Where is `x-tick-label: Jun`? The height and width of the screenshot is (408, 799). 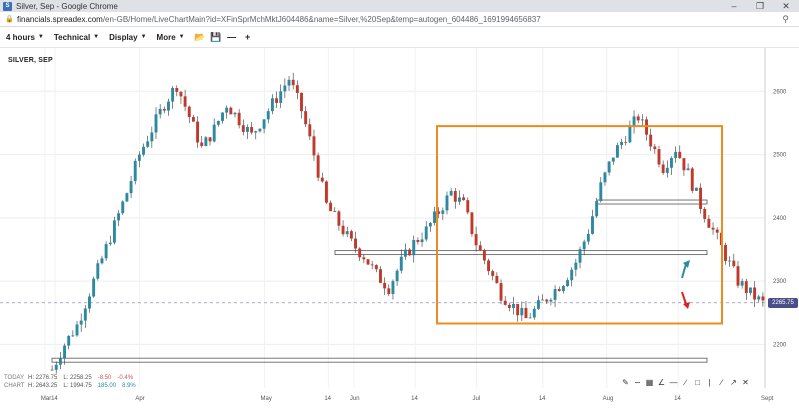
x-tick-label: Jun is located at coordinates (355, 399).